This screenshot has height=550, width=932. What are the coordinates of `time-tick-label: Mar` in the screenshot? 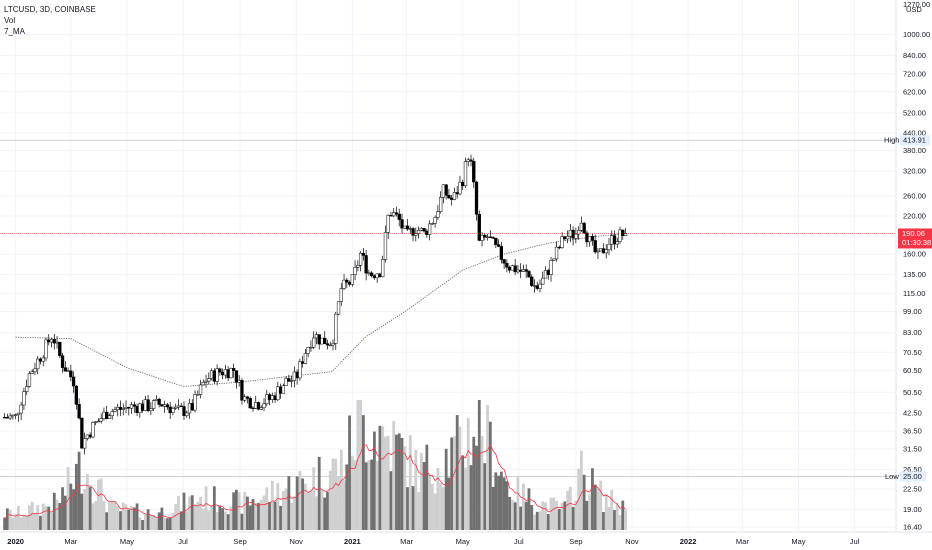 It's located at (70, 541).